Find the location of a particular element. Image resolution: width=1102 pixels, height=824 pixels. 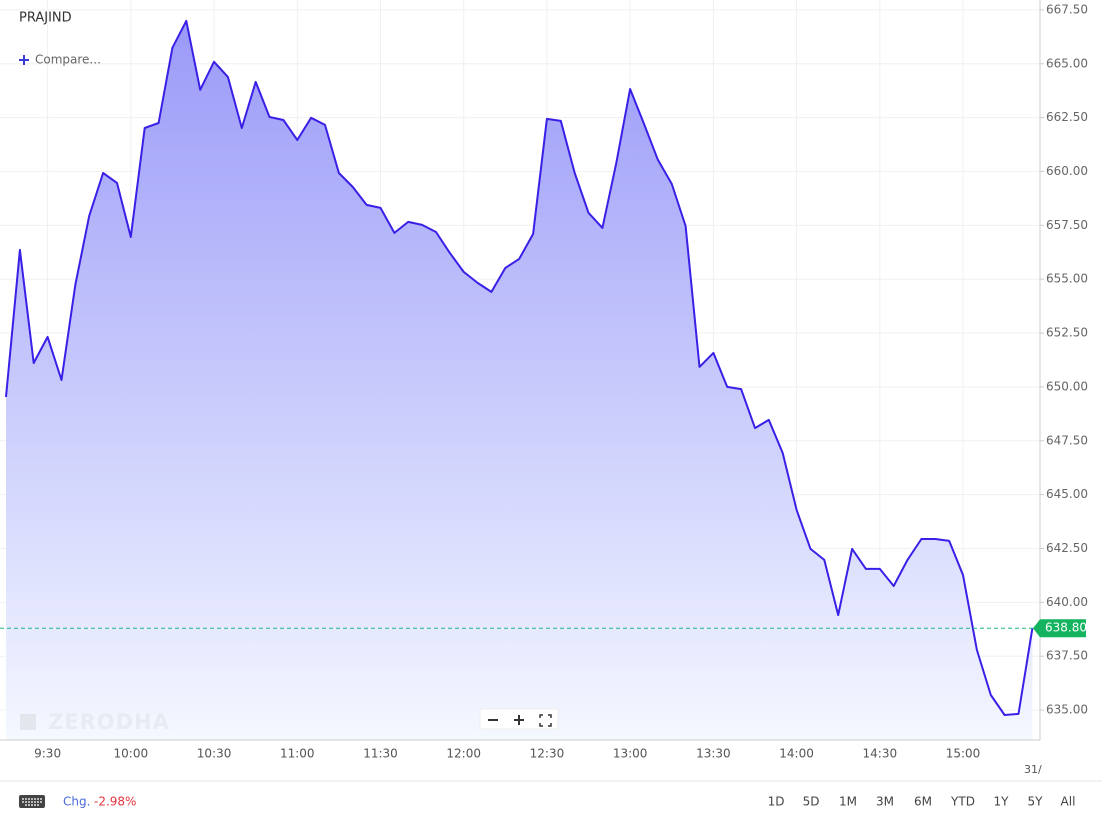

y-tick-label: 645.00 is located at coordinates (1067, 494).